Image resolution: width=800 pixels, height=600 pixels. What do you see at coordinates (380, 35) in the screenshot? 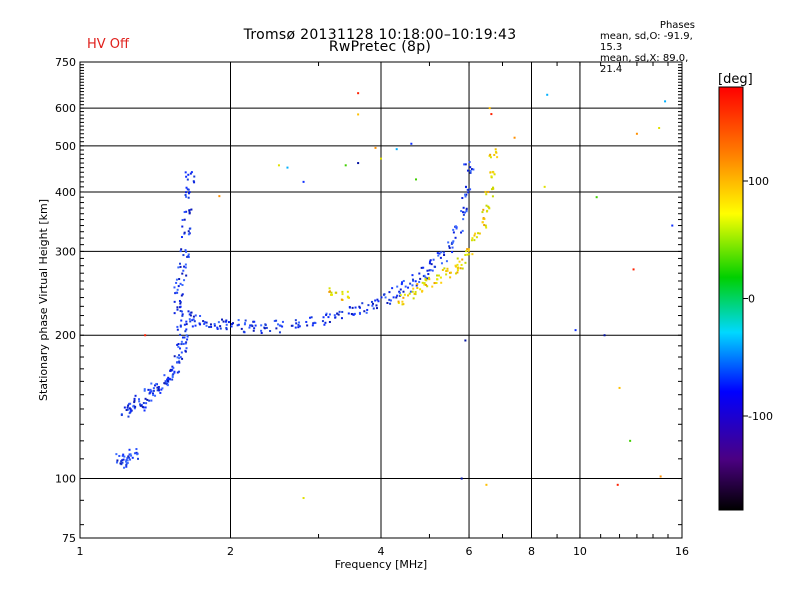
I see `chart-title: Tromsø 20131128 10:18:00–10:19:43` at bounding box center [380, 35].